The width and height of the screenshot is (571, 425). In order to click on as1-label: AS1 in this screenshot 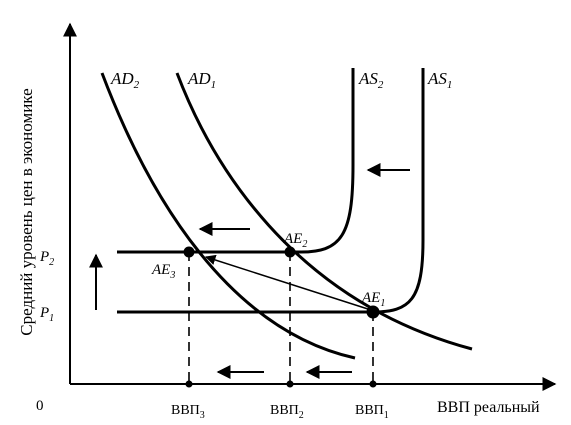, I will do `click(439, 80)`.